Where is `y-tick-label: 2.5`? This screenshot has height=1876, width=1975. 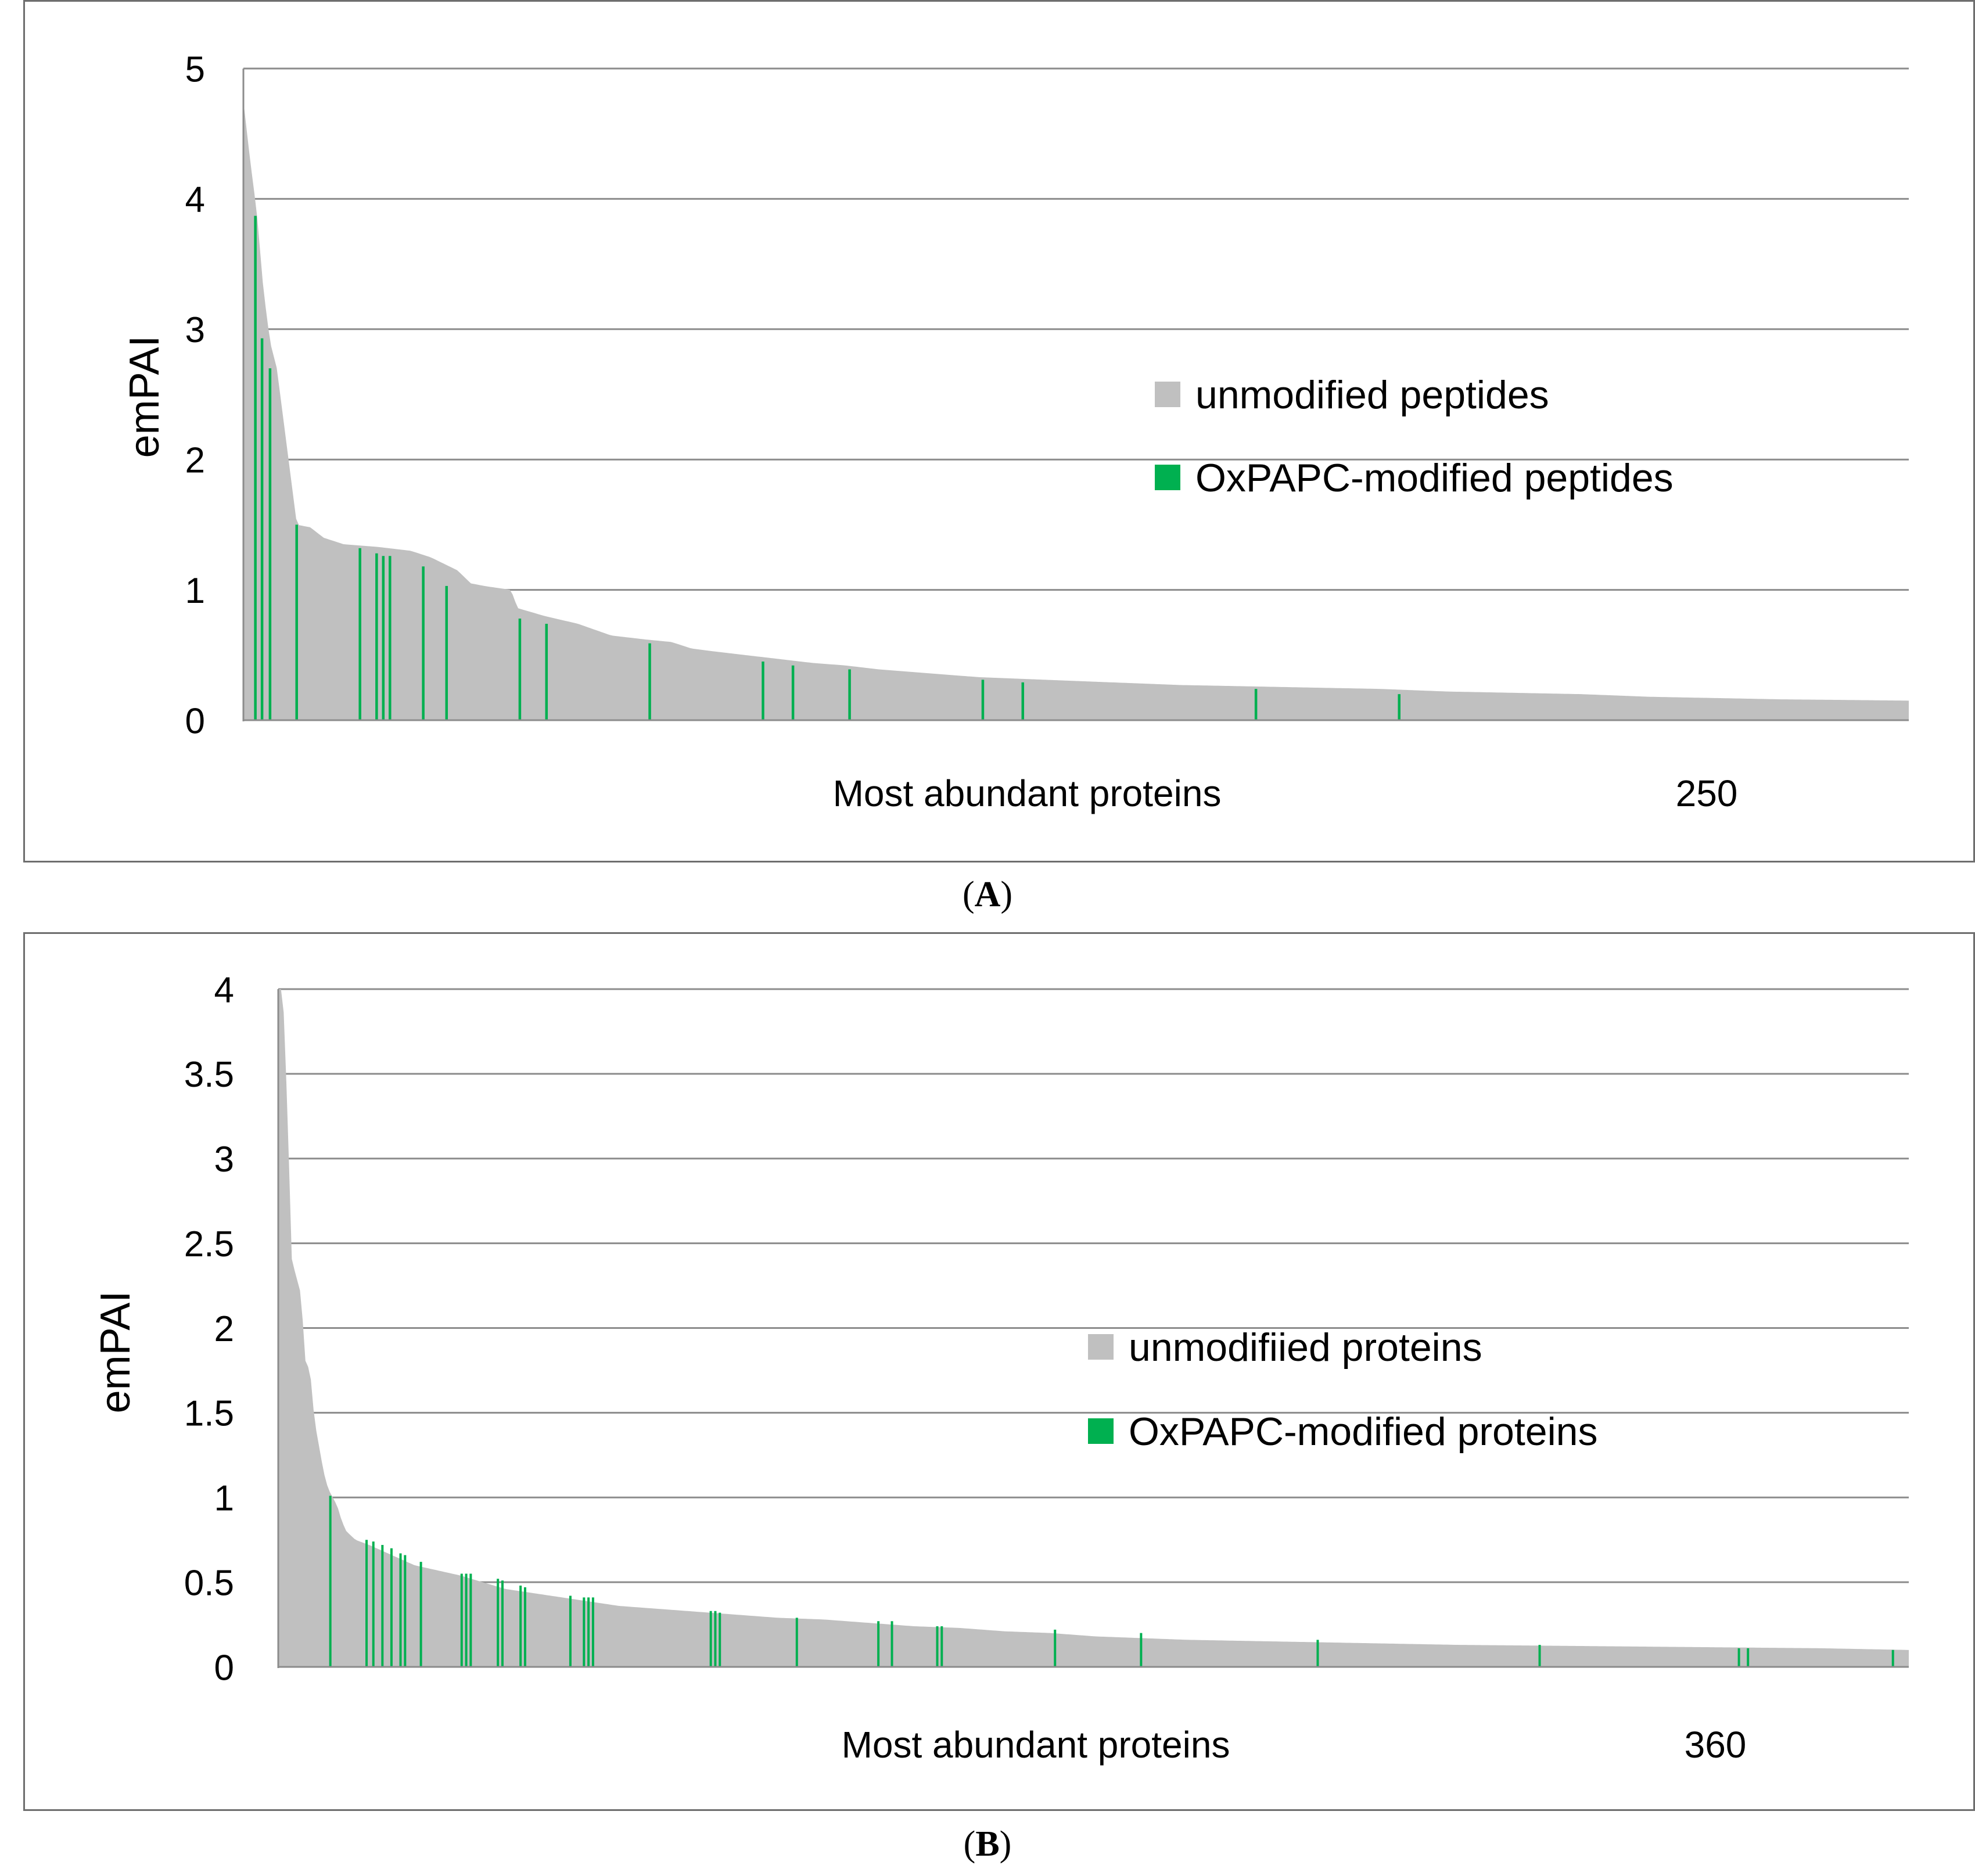
y-tick-label: 2.5 is located at coordinates (209, 1244).